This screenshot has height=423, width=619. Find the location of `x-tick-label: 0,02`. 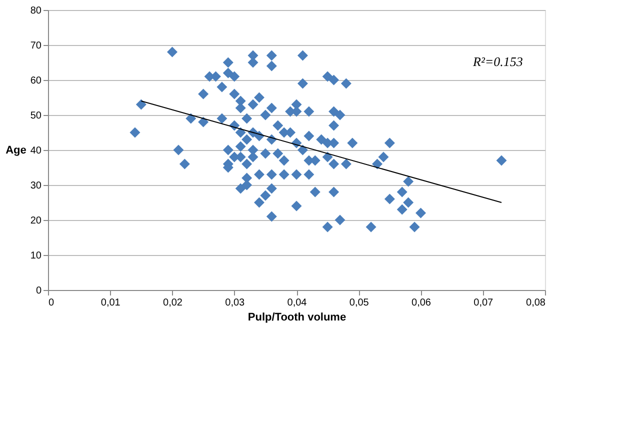

x-tick-label: 0,02 is located at coordinates (173, 303).